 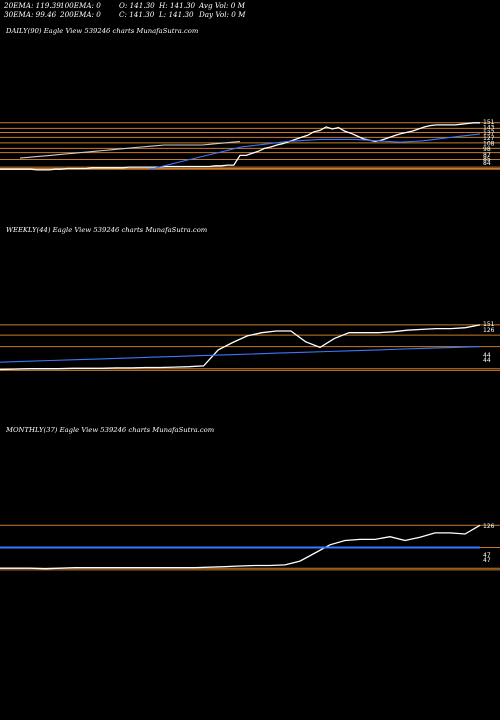 I want to click on header-col5: Avg Vol: 0 M Day Vol: 0 M, so click(x=222, y=10).